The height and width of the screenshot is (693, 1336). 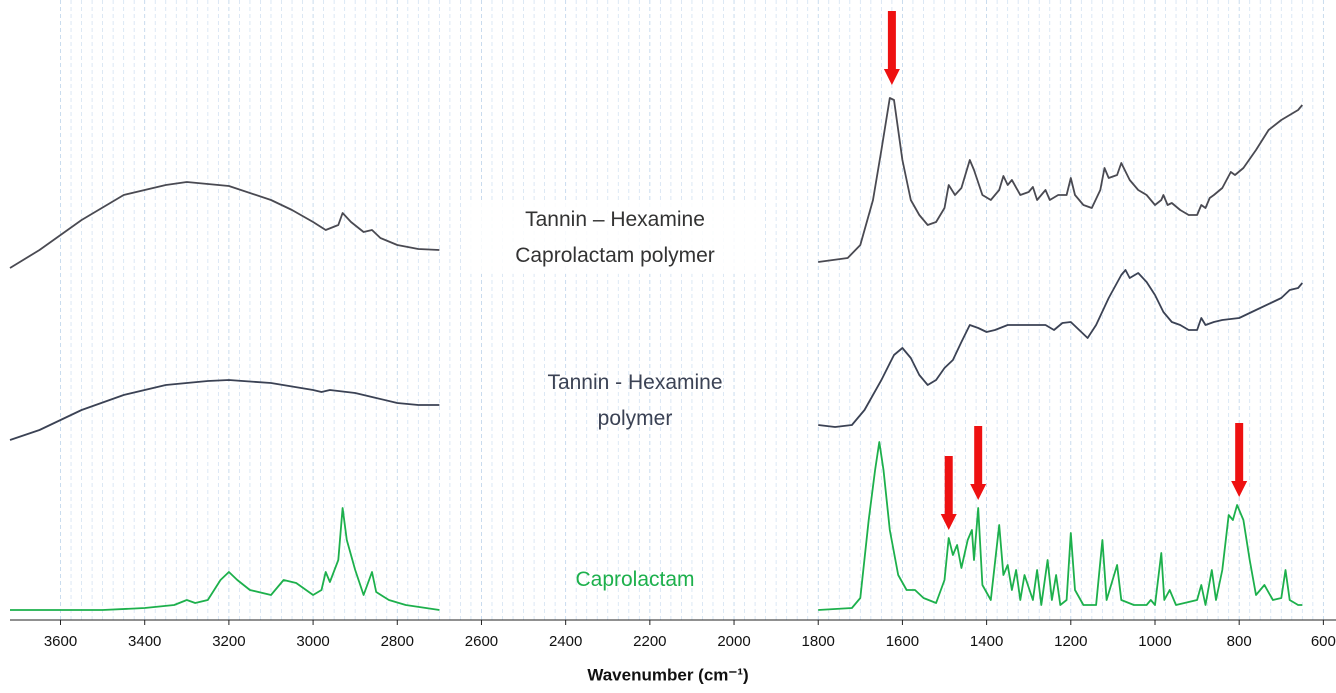 What do you see at coordinates (635, 579) in the screenshot?
I see `series-label: Caprolactam` at bounding box center [635, 579].